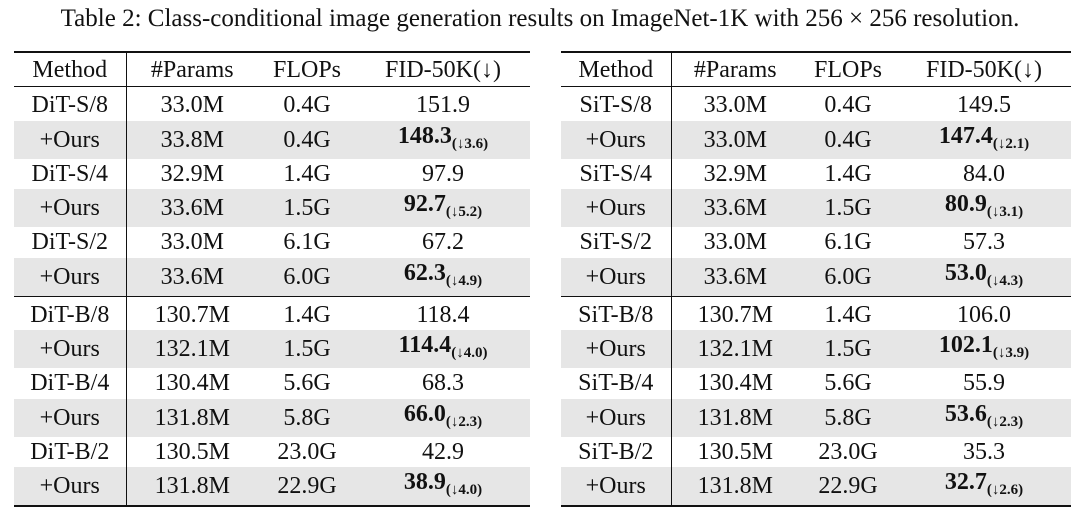 The height and width of the screenshot is (507, 1080). Describe the element at coordinates (70, 451) in the screenshot. I see `method-cell: DiT-B/2` at that location.